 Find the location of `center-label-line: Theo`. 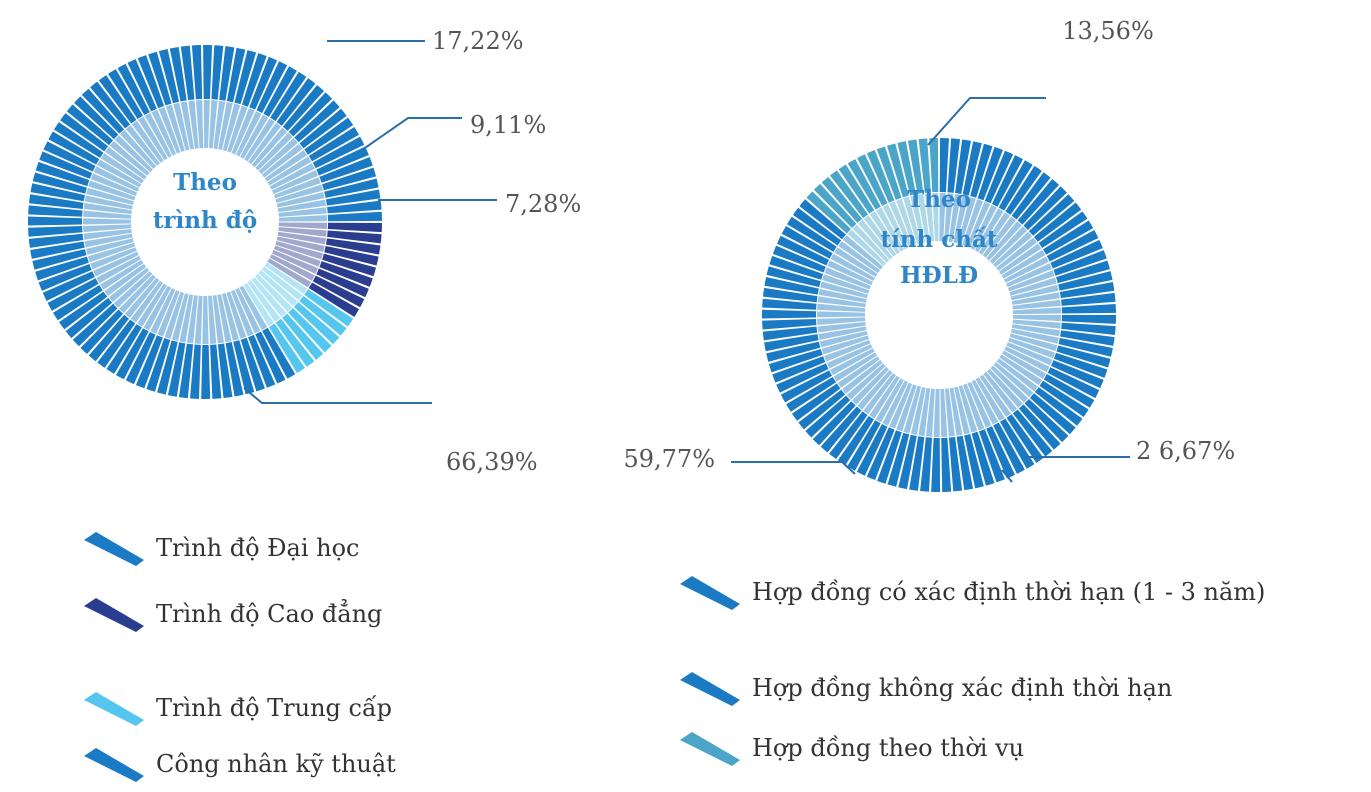

center-label-line: Theo is located at coordinates (939, 199).